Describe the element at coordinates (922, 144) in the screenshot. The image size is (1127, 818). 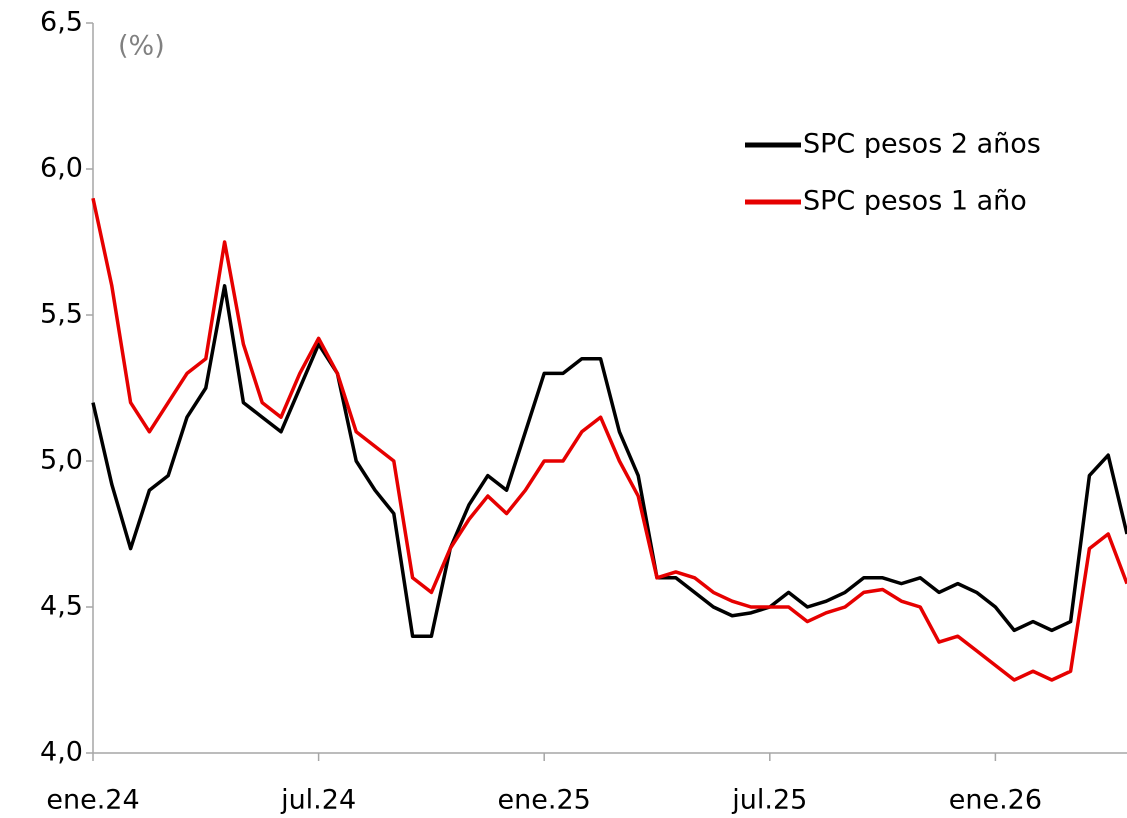
I see `legend-label: SPC pesos 2 años` at that location.